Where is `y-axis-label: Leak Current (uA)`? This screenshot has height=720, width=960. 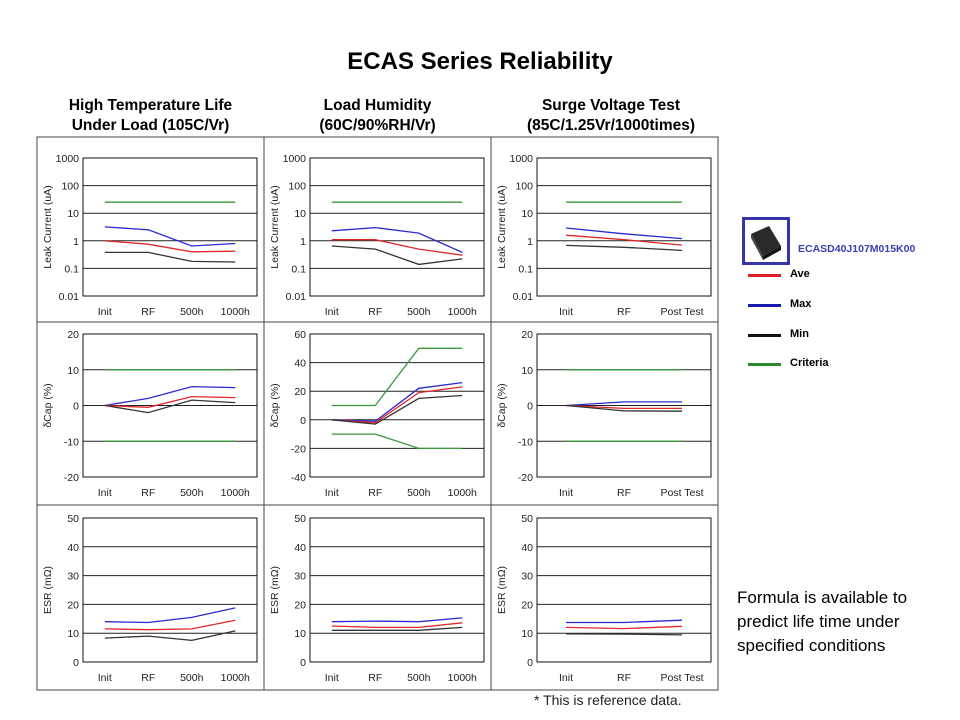 y-axis-label: Leak Current (uA) is located at coordinates (275, 226).